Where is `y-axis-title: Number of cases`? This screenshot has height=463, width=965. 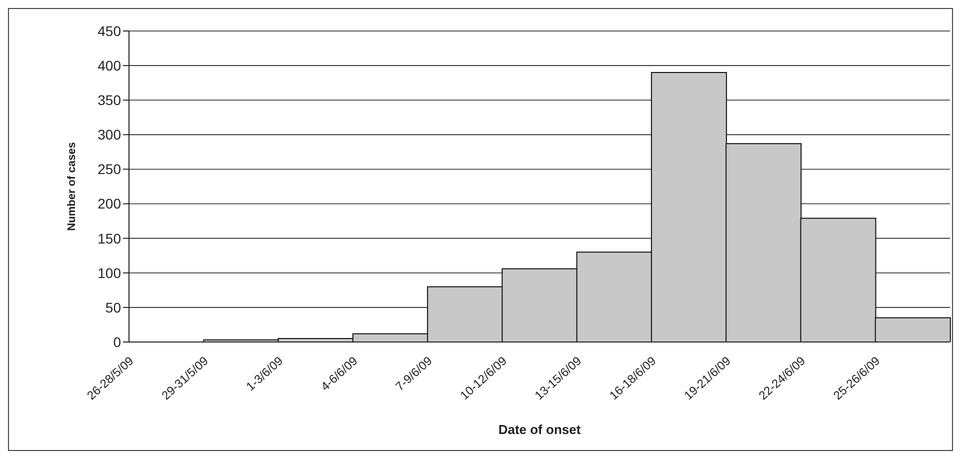 y-axis-title: Number of cases is located at coordinates (72, 186).